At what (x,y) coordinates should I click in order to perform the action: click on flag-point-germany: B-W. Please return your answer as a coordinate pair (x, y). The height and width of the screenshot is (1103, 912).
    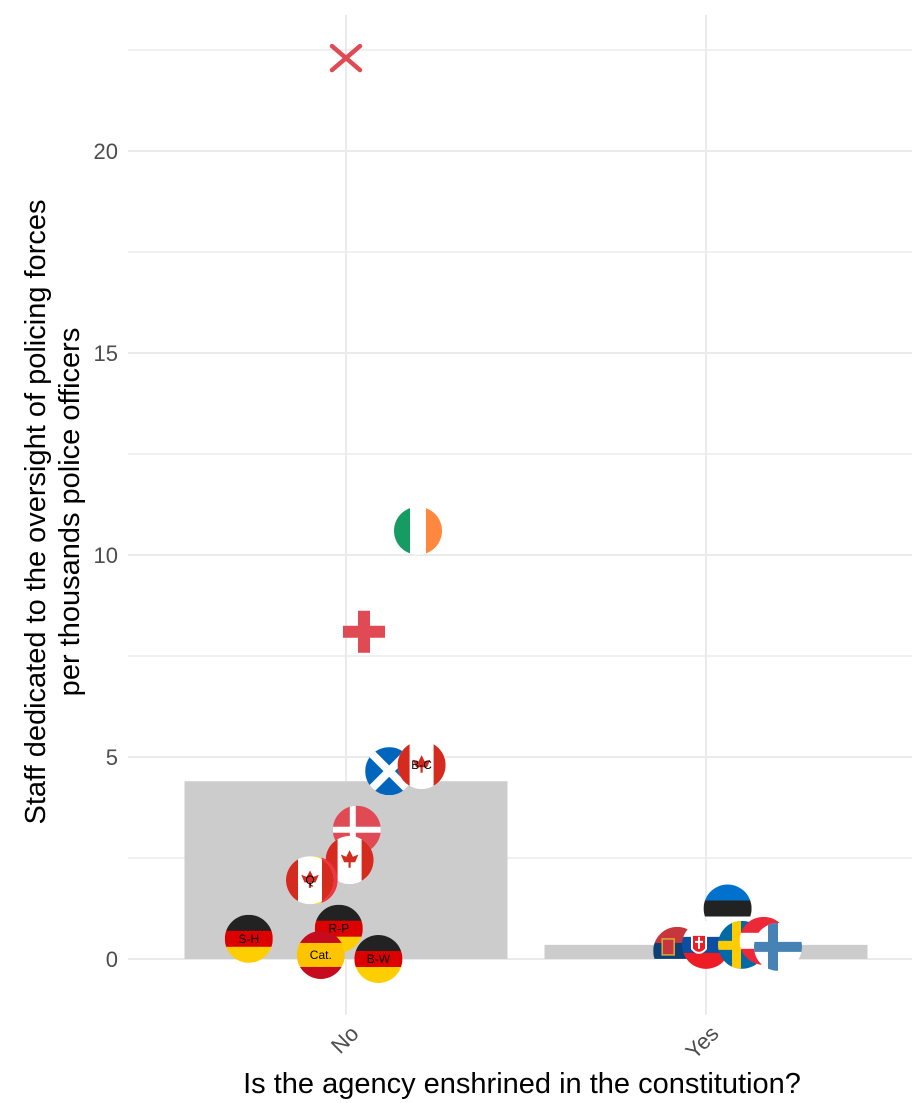
    Looking at the image, I should click on (378, 959).